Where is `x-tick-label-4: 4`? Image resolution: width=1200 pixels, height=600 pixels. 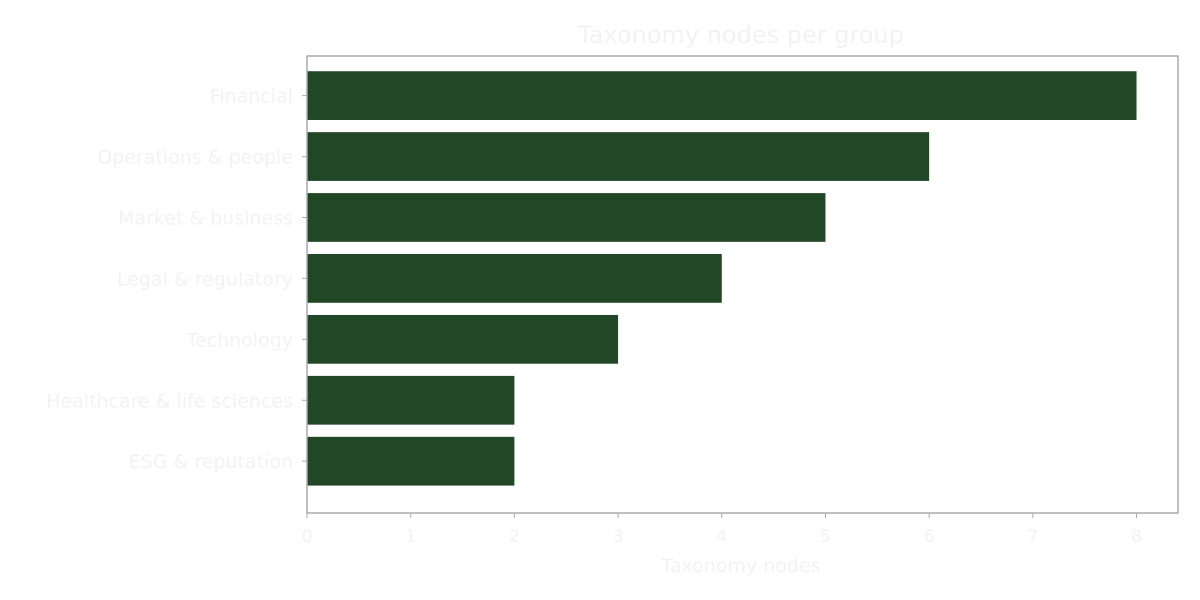
x-tick-label-4: 4 is located at coordinates (721, 537).